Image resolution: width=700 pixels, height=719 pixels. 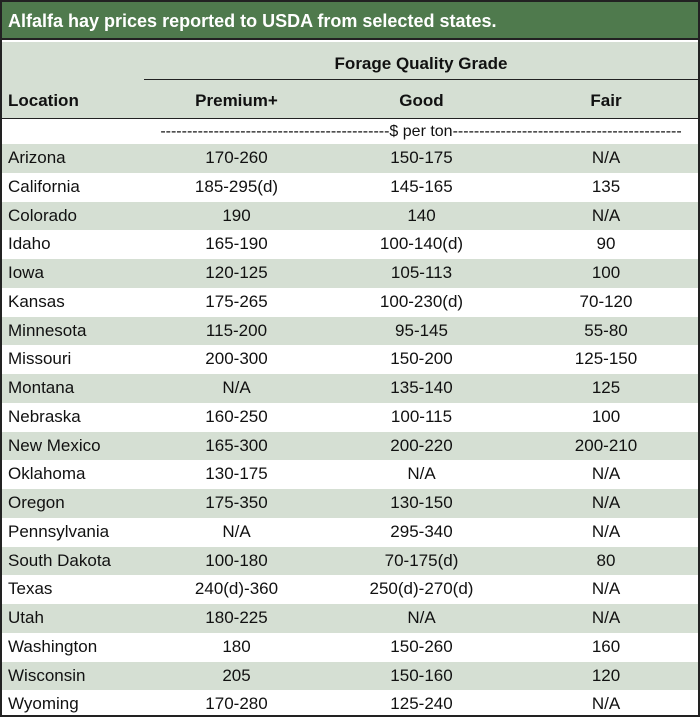 What do you see at coordinates (236, 646) in the screenshot?
I see `premium-price-cell: 180` at bounding box center [236, 646].